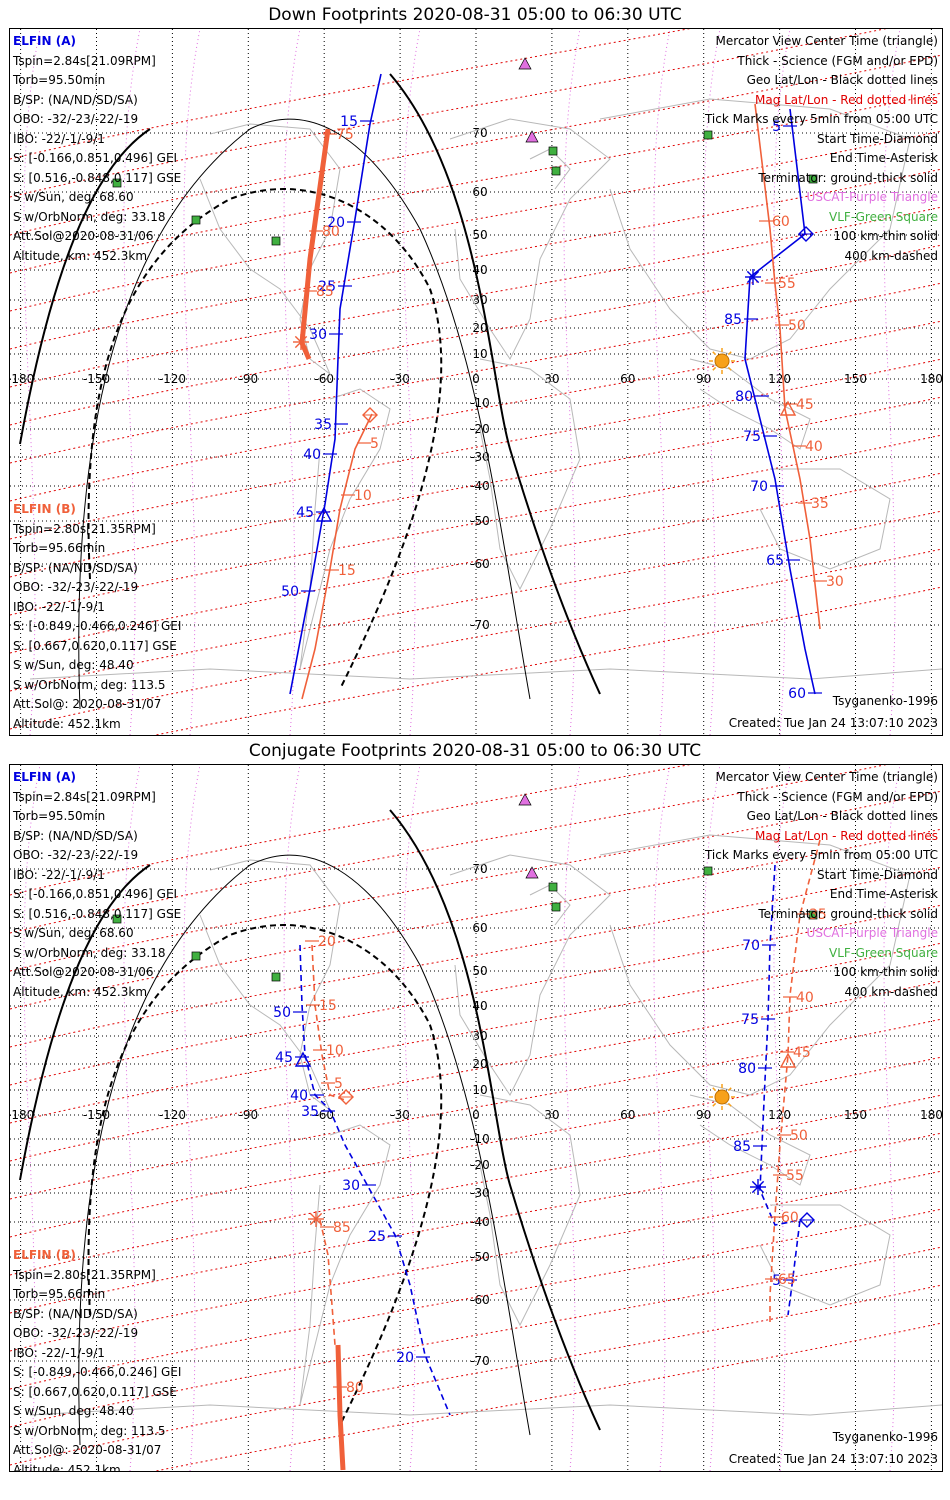 Image resolution: width=950 pixels, height=1500 pixels. Describe the element at coordinates (883, 216) in the screenshot. I see `legend-entry: VLF-Green Square` at that location.